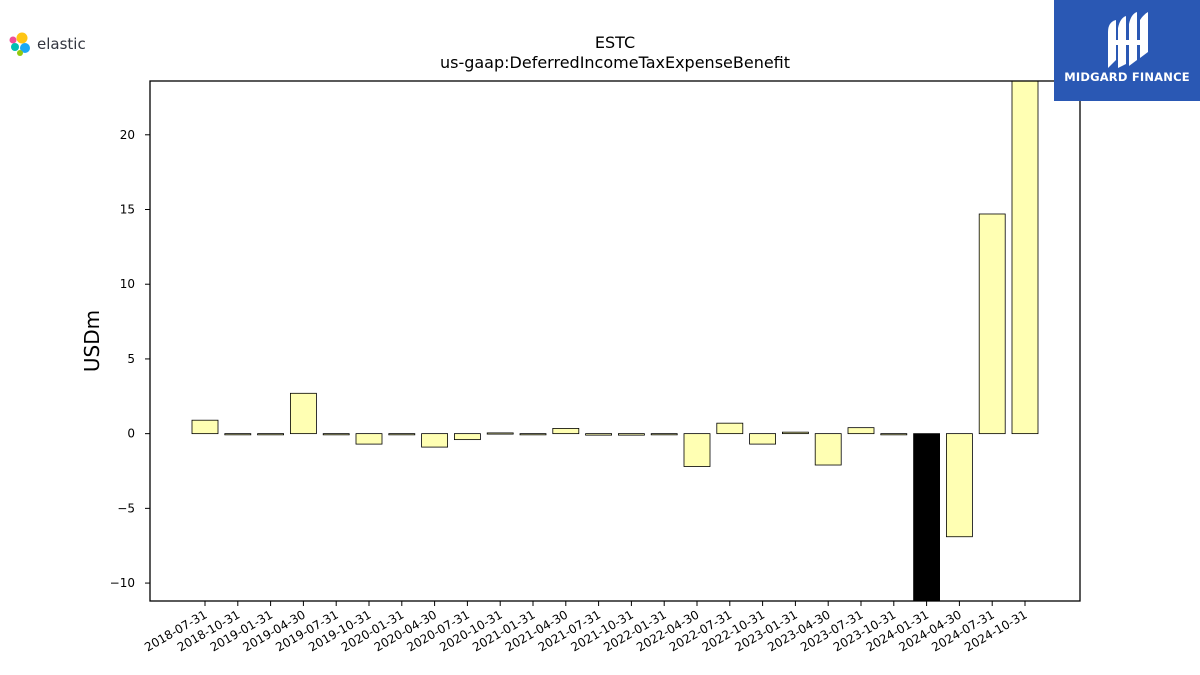 The image size is (1200, 675). Describe the element at coordinates (92, 341) in the screenshot. I see `y-axis-label: USDm` at that location.